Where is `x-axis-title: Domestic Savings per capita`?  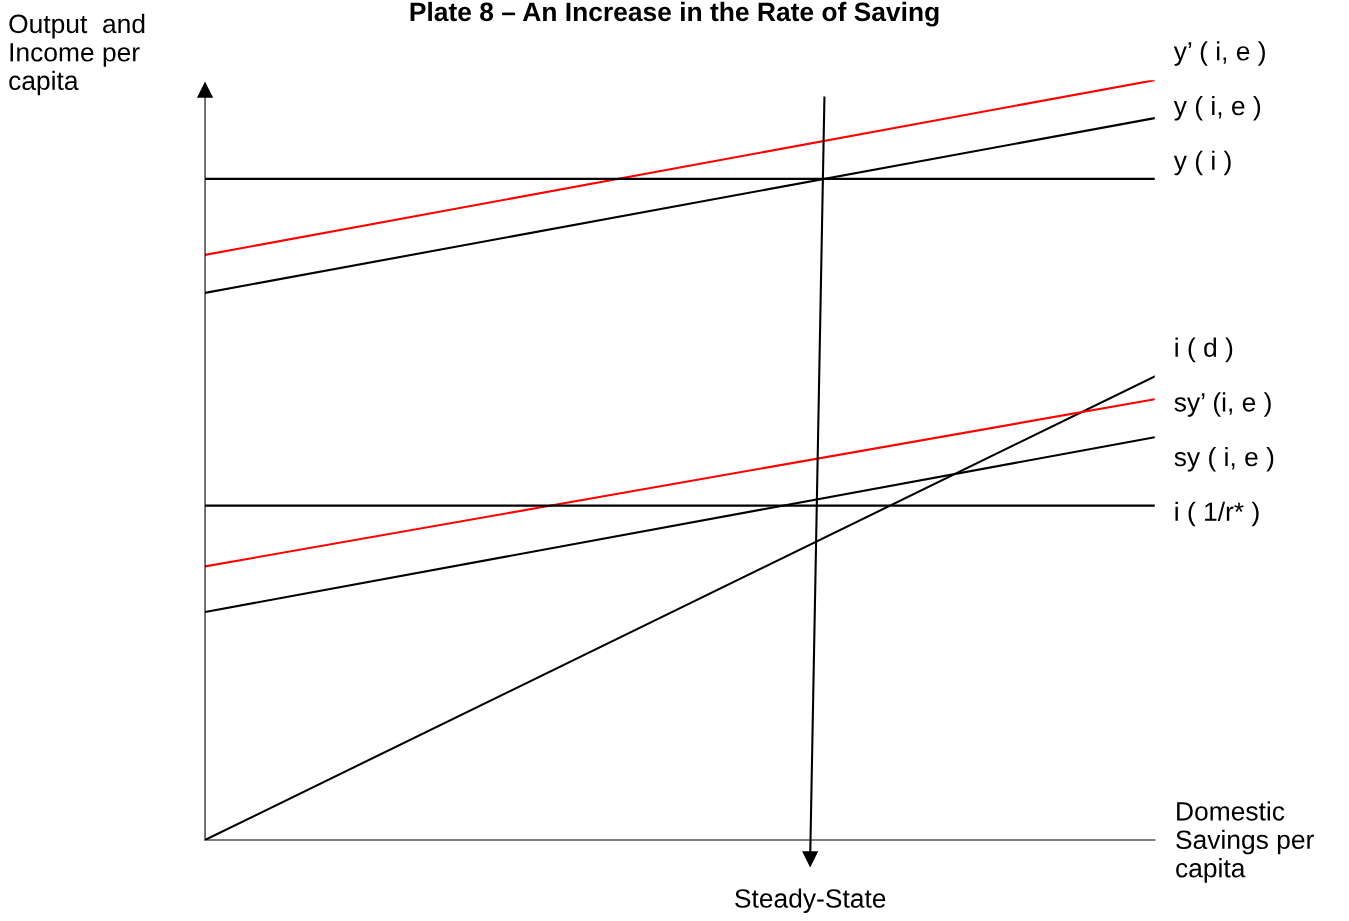 x-axis-title: Domestic Savings per capita is located at coordinates (1245, 842).